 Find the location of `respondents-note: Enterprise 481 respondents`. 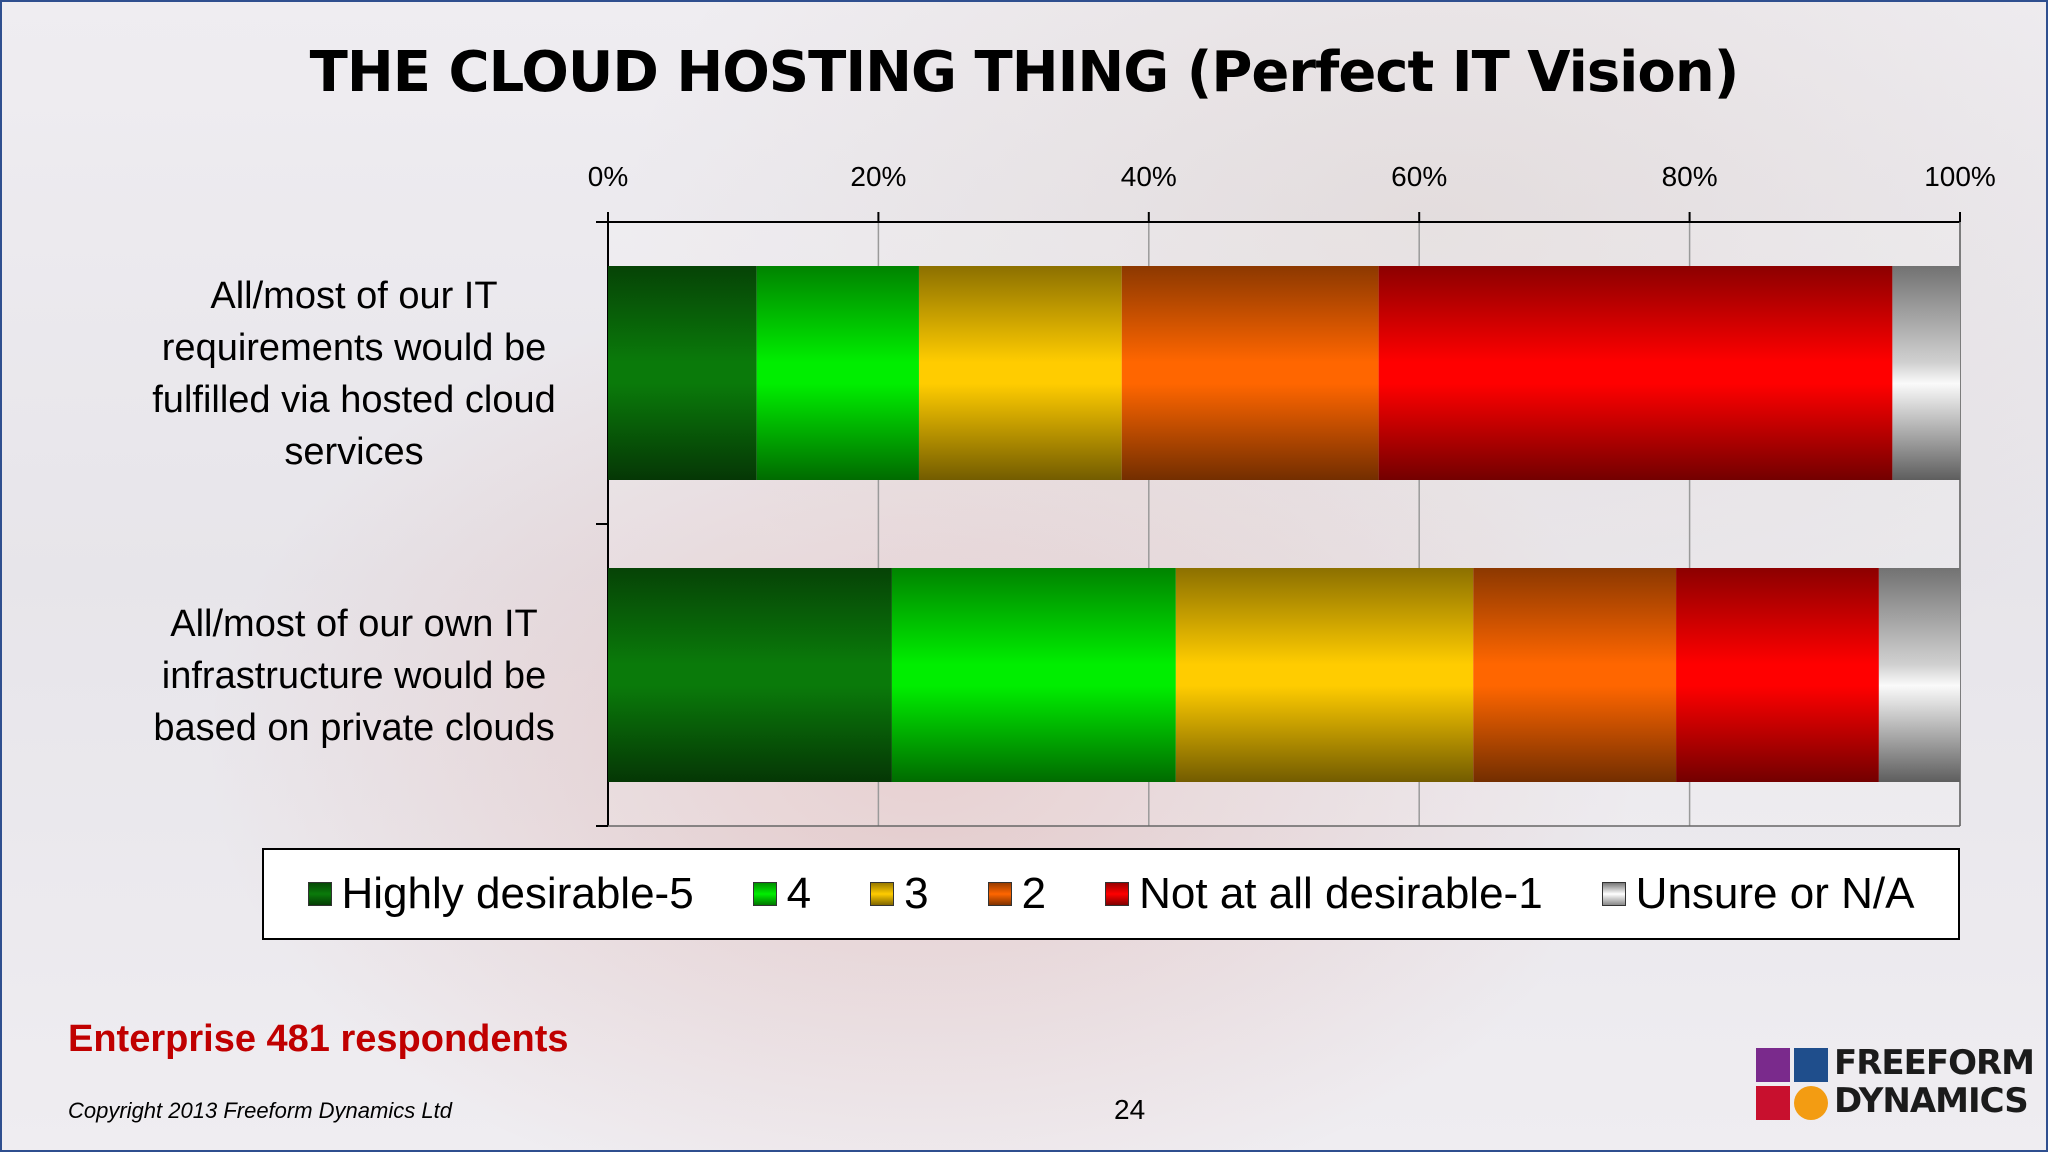

respondents-note: Enterprise 481 respondents is located at coordinates (318, 1039).